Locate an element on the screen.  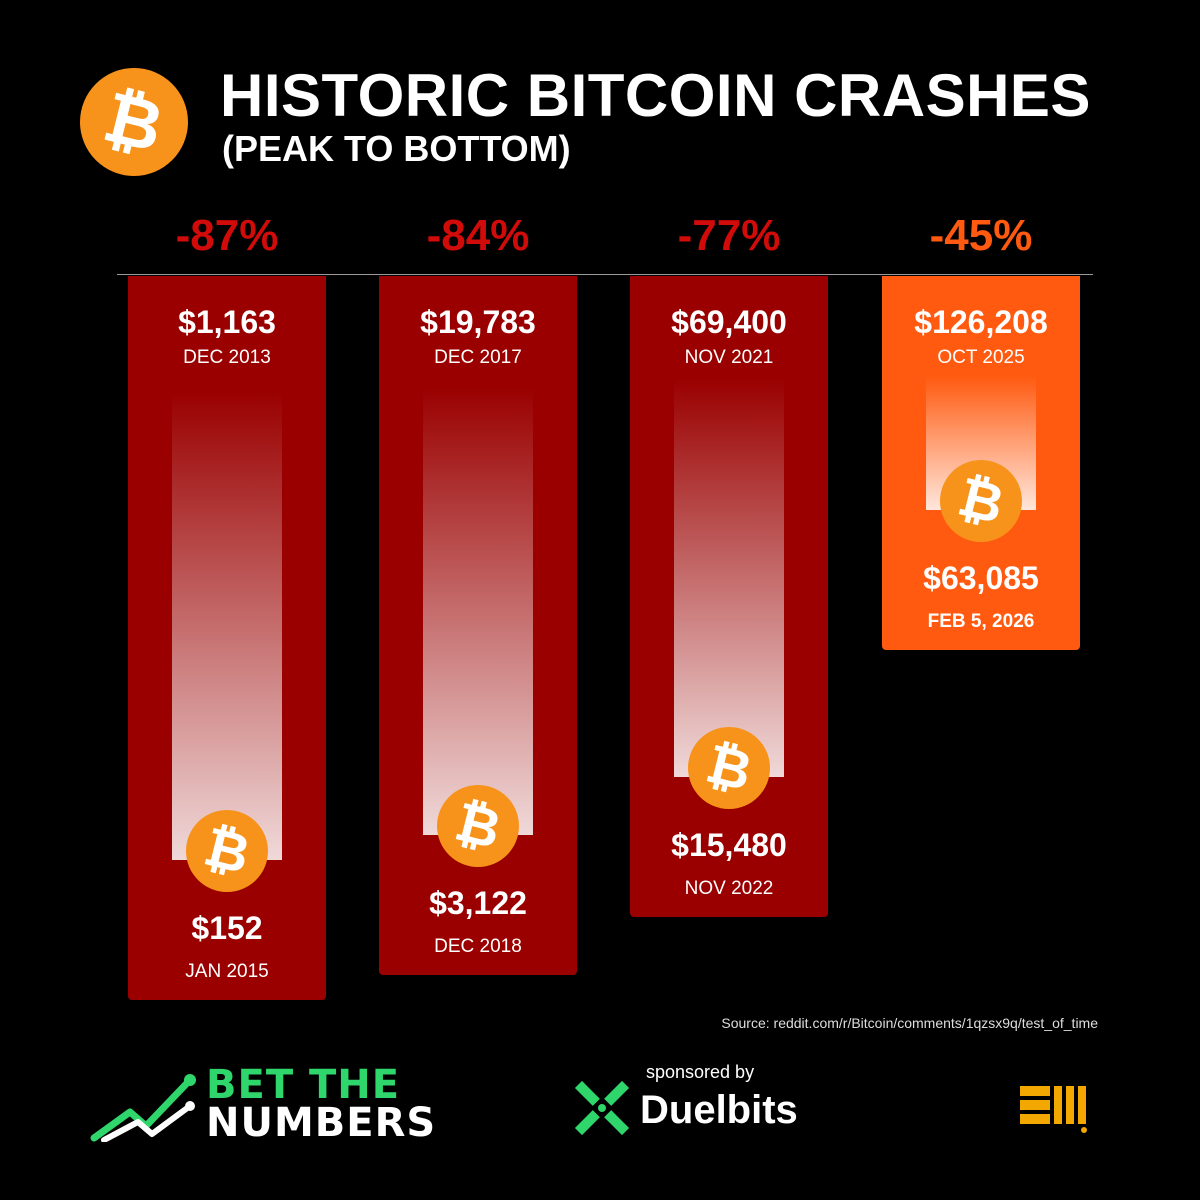
brand-logo-text: BET THE NUMBERS is located at coordinates (321, 1104).